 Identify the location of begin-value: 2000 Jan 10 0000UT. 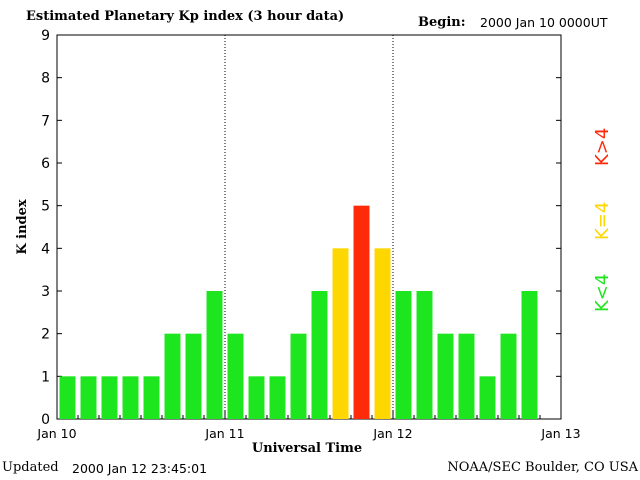
(544, 22).